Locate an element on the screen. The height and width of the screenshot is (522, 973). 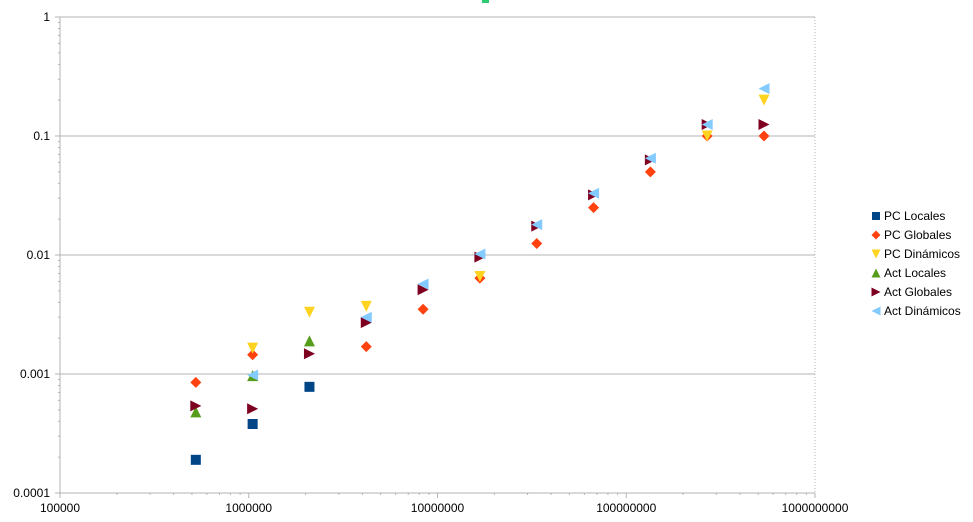
y-tick-label: 0.0001 is located at coordinates (31, 493).